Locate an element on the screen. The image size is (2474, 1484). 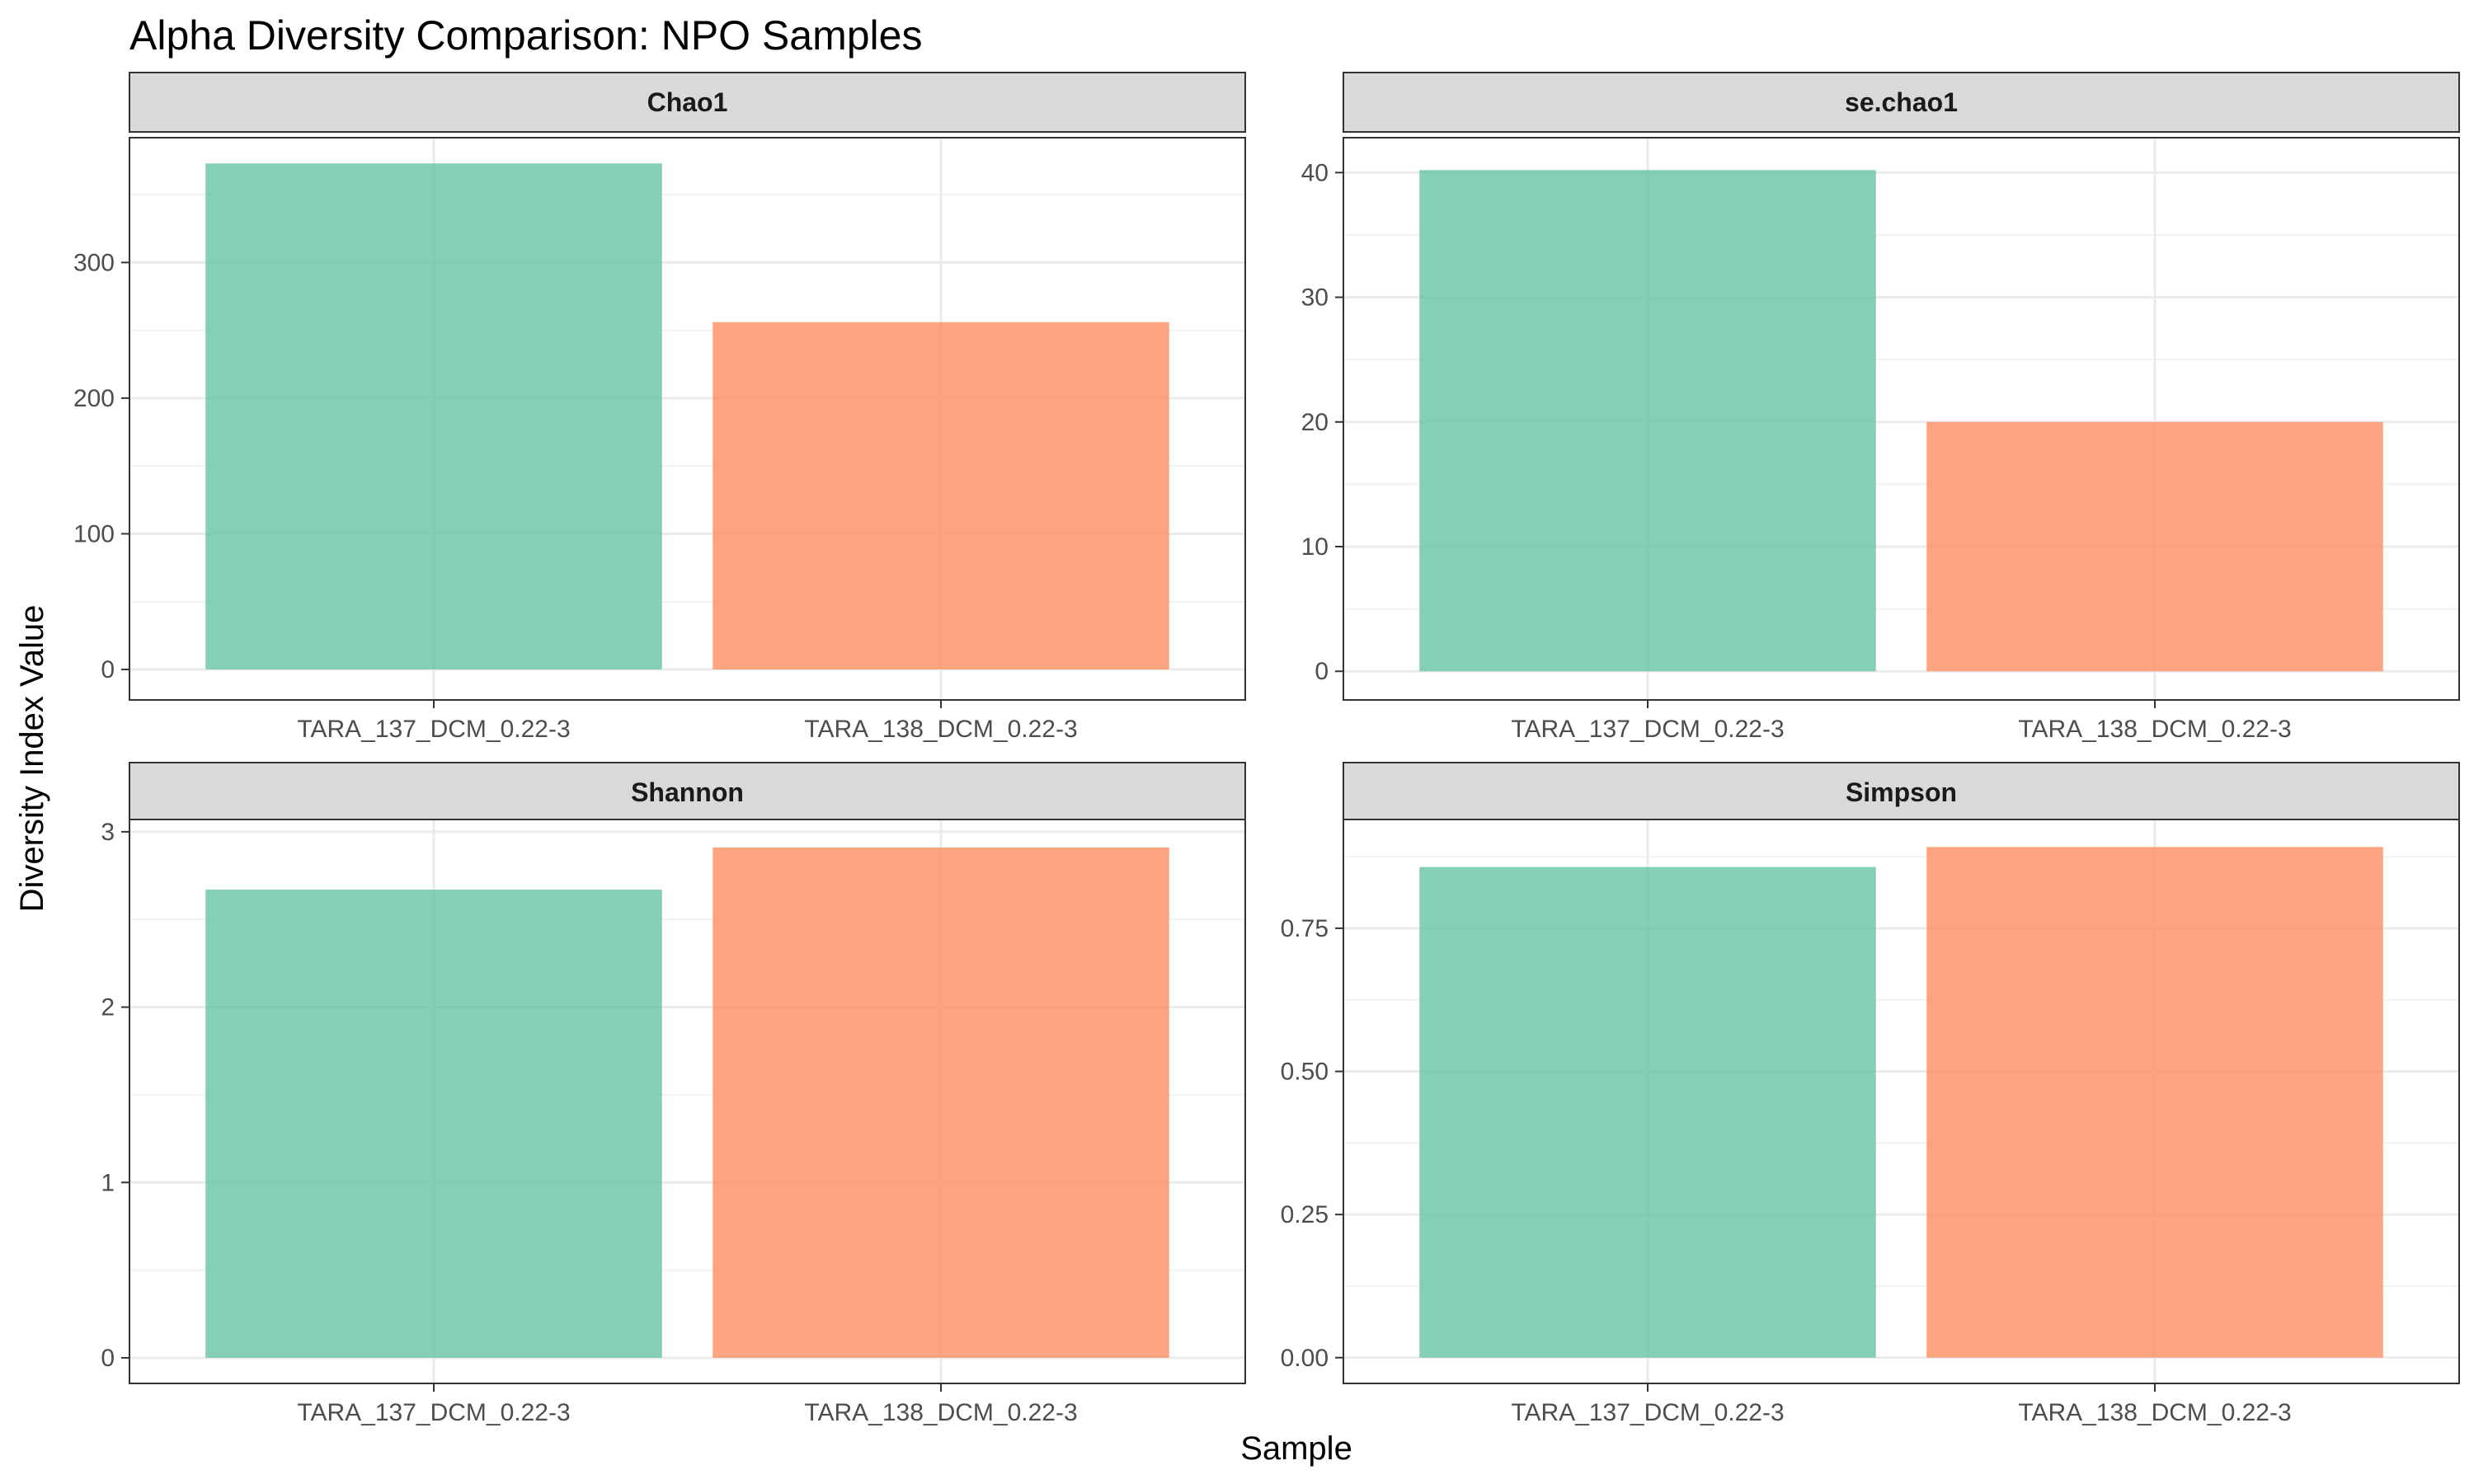
y-tick-label: 0.25 is located at coordinates (1305, 1214).